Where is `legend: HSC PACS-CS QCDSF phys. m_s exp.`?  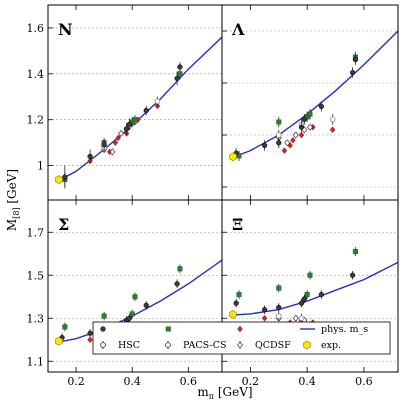 legend: HSC PACS-CS QCDSF phys. m_s exp. is located at coordinates (241, 338).